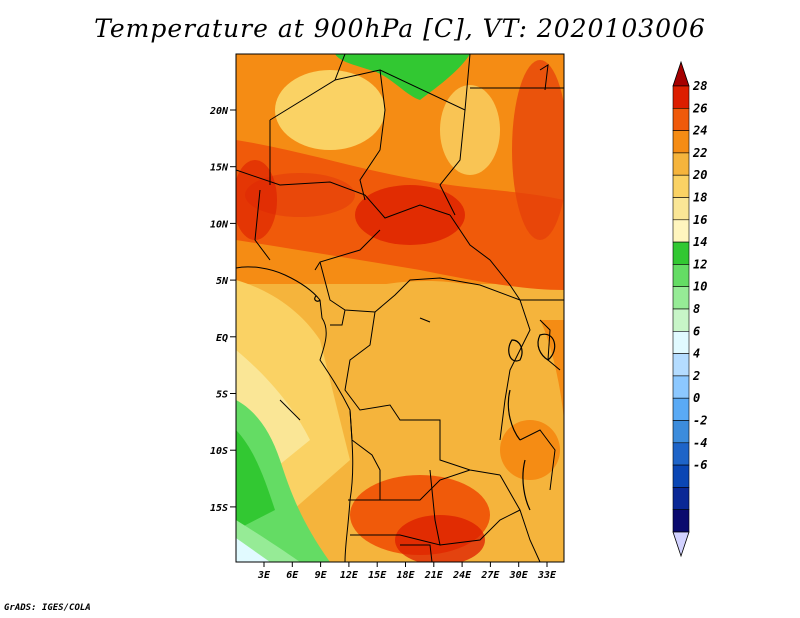 Image resolution: width=800 pixels, height=618 pixels. I want to click on colorbar-label: 10, so click(700, 287).